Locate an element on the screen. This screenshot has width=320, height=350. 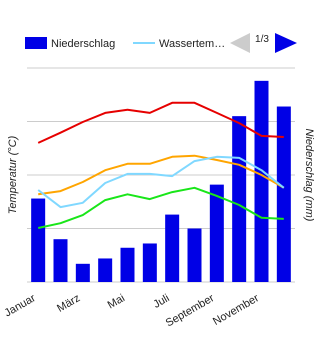
x-tick-label: März is located at coordinates (68, 303).